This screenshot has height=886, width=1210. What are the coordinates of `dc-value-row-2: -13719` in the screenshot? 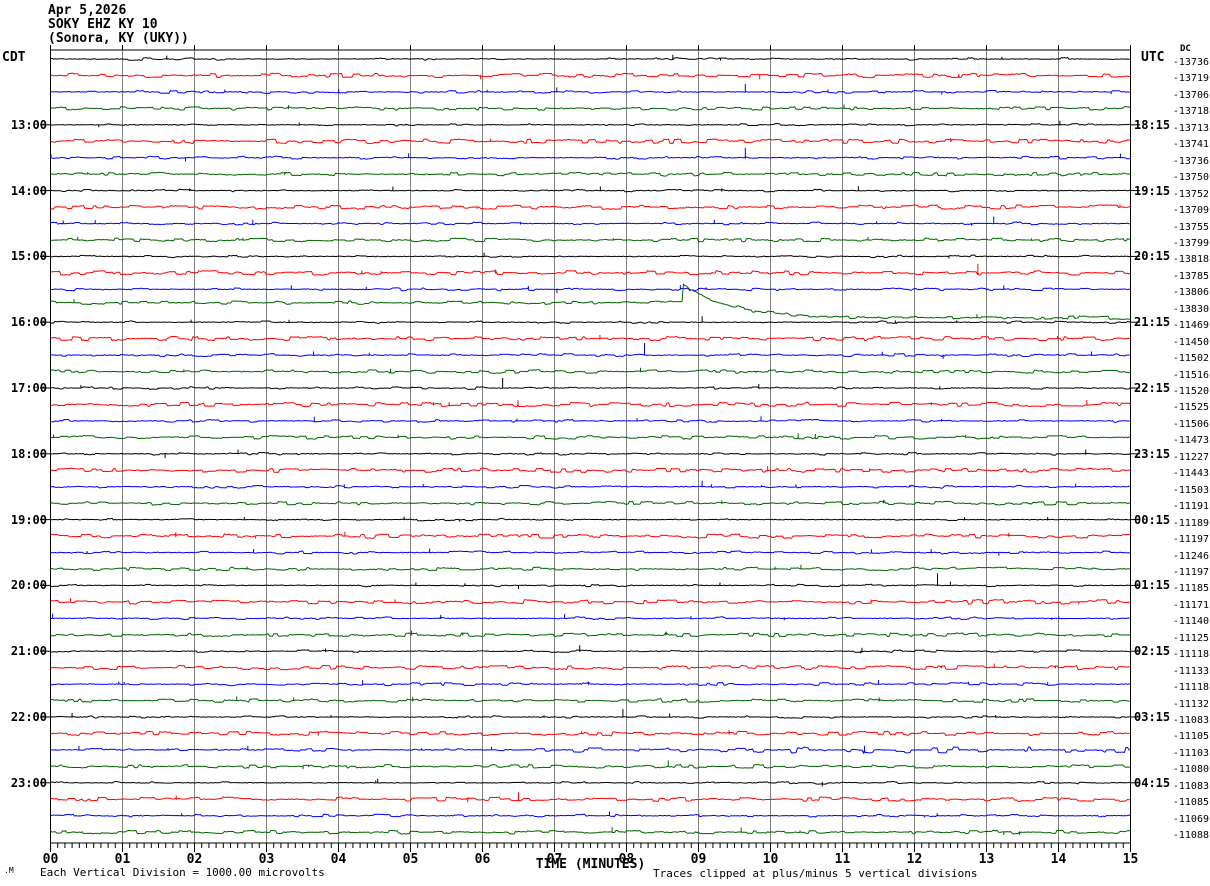 It's located at (1190, 79).